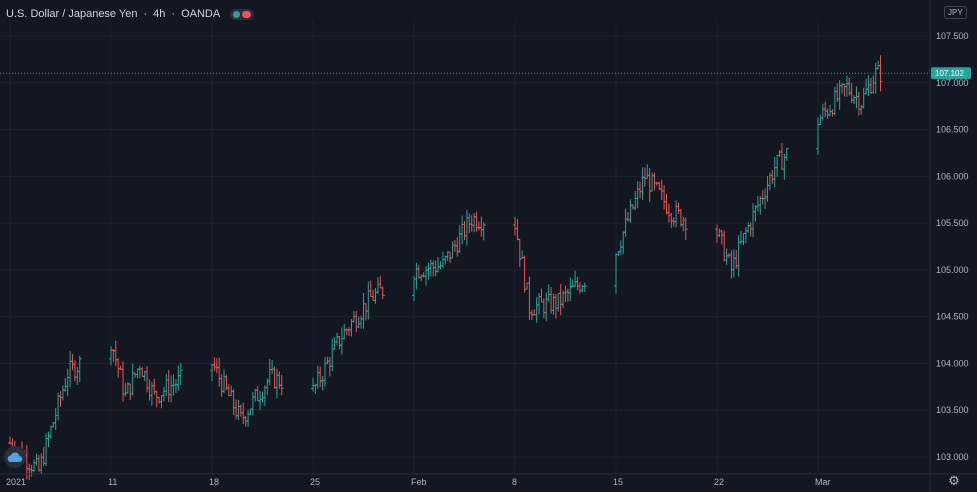 The height and width of the screenshot is (492, 977). What do you see at coordinates (514, 482) in the screenshot?
I see `x-tick-label: 8` at bounding box center [514, 482].